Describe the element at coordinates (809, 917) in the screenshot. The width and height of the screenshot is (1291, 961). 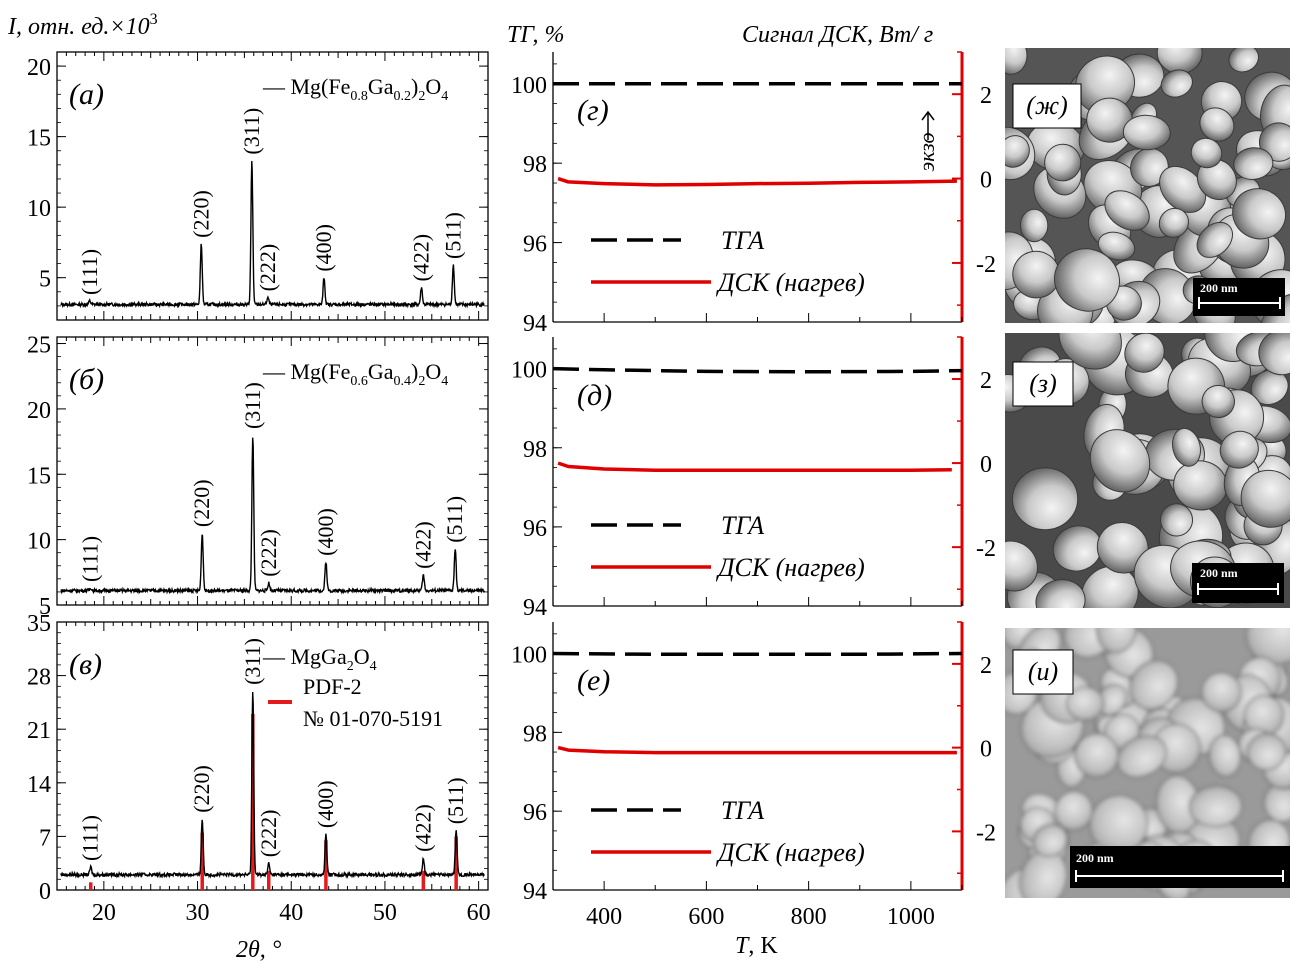
I see `x-tick-label: 800` at that location.